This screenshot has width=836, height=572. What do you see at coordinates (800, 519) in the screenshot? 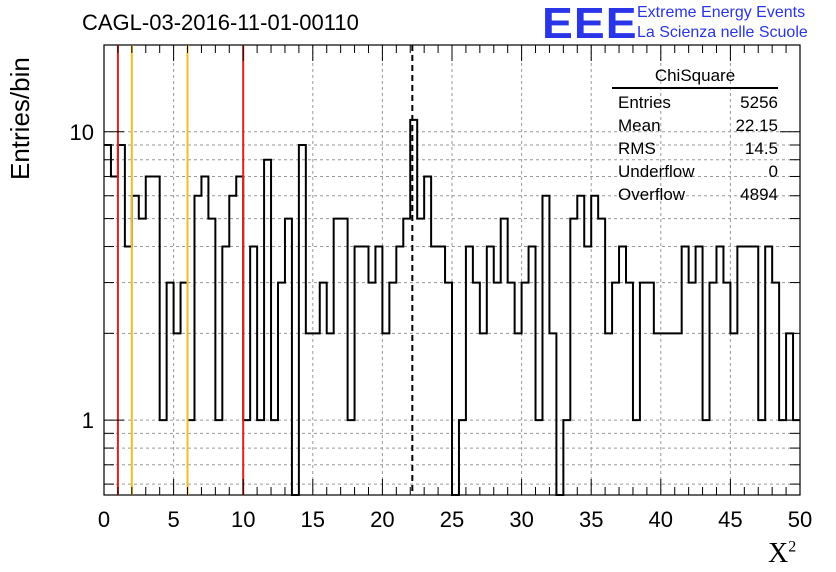
I see `x-tick-label: 50` at bounding box center [800, 519].